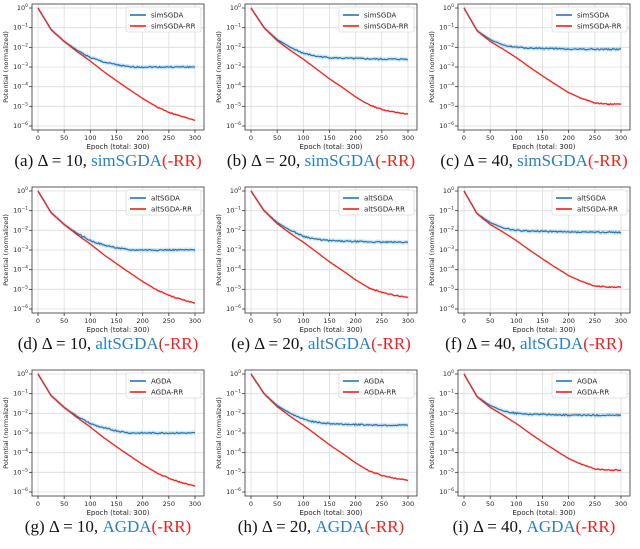 Image resolution: width=640 pixels, height=549 pixels. What do you see at coordinates (329, 400) in the screenshot?
I see `series-band-AGDA` at bounding box center [329, 400].